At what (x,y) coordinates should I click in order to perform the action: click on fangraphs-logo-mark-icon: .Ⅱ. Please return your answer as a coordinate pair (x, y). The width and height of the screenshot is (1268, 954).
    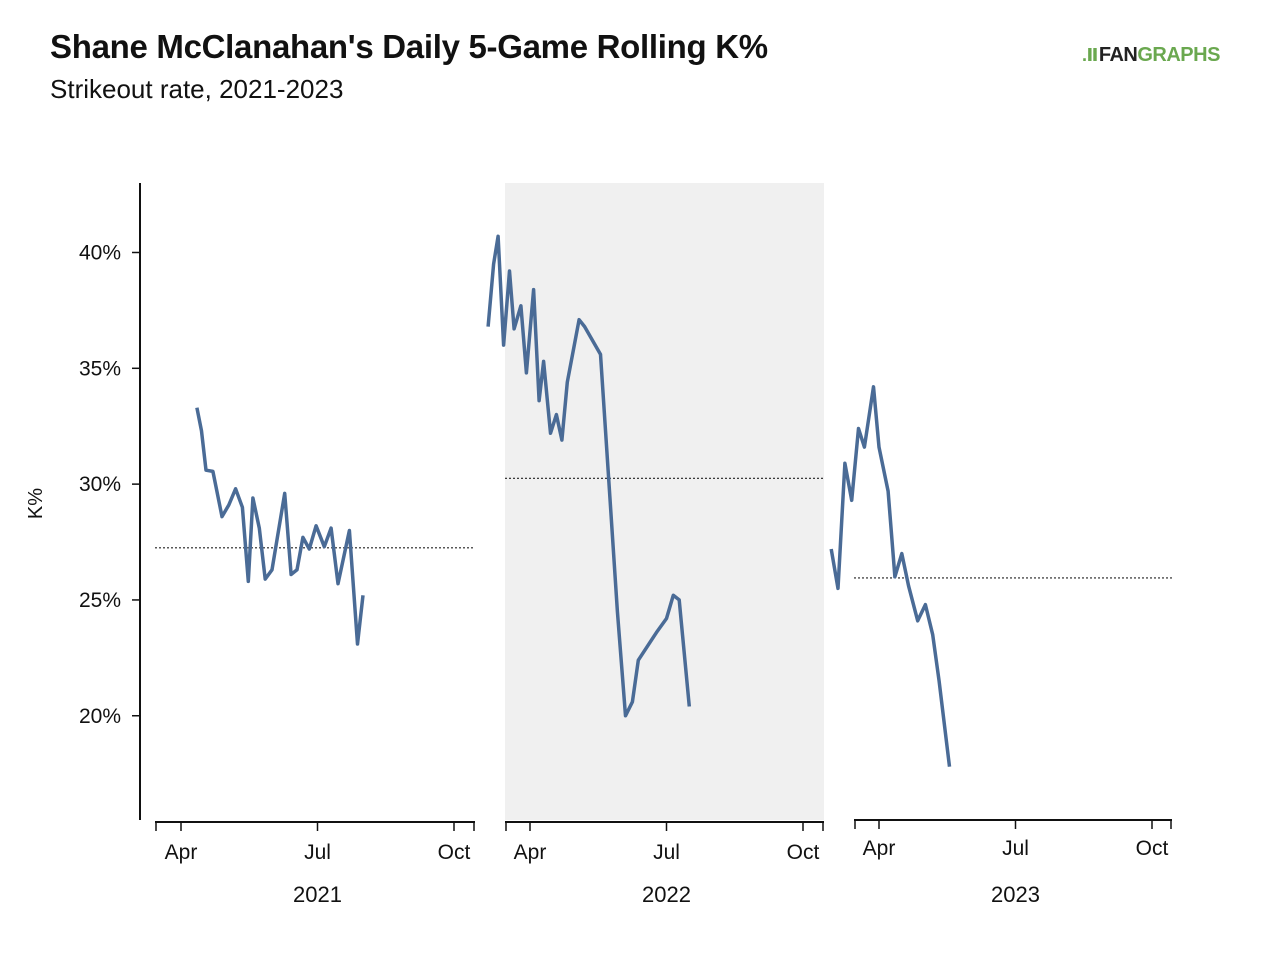
    Looking at the image, I should click on (1090, 55).